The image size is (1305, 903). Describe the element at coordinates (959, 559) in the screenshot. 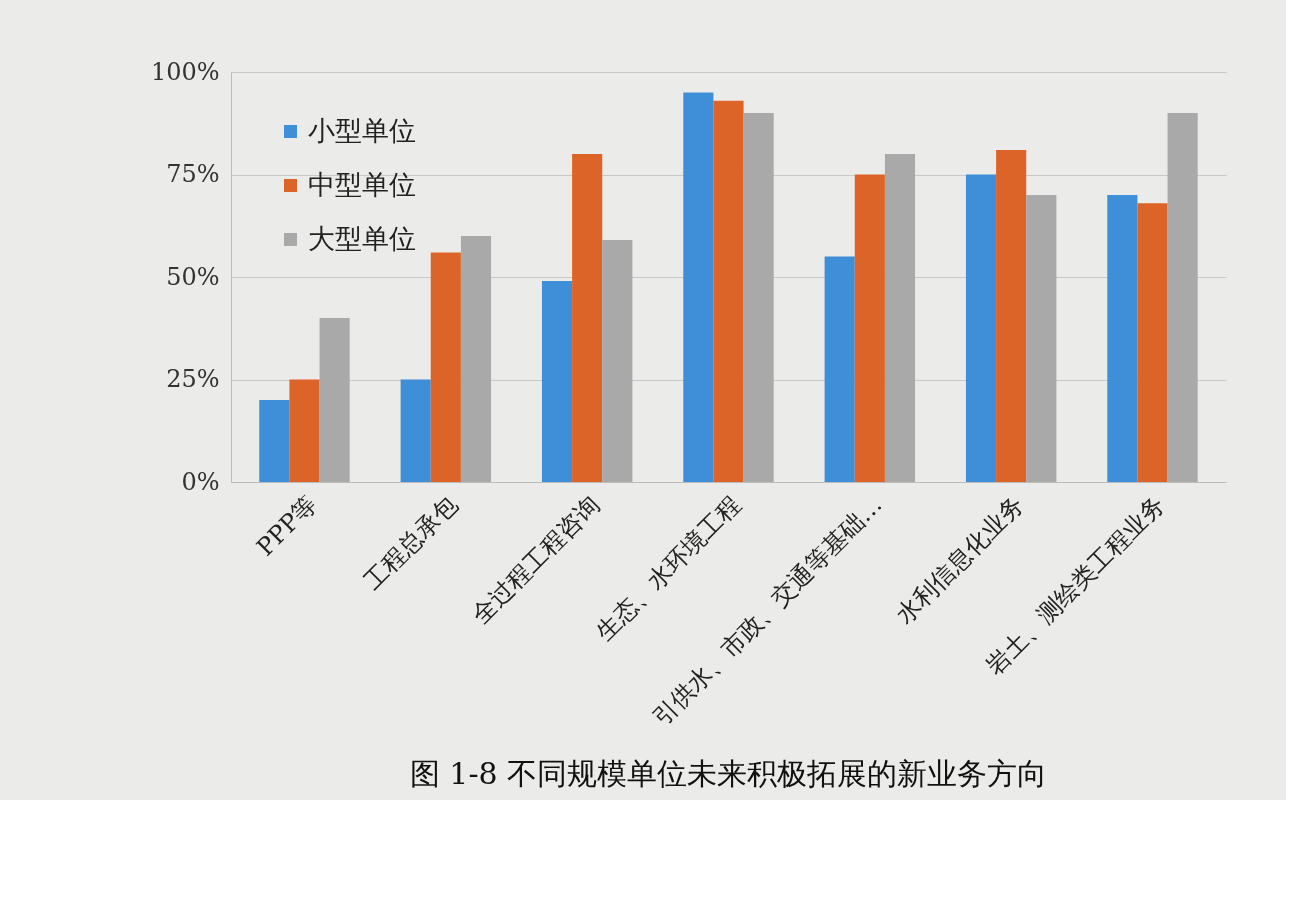

I see `x-tick-label: 水利信息化业务` at that location.